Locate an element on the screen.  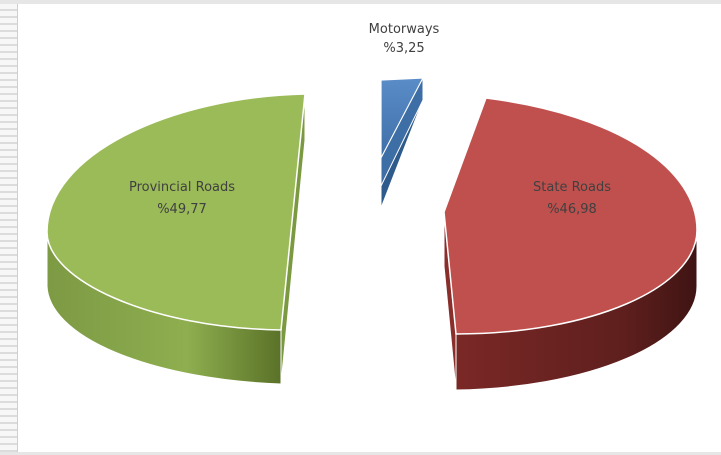
label-state-roads: State Roads is located at coordinates (572, 187).